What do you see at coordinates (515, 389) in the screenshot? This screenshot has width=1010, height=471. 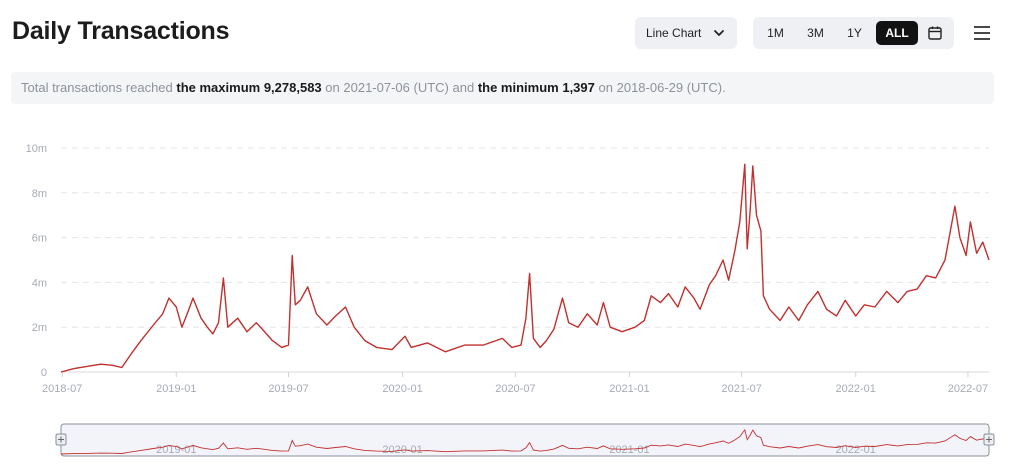 I see `x-tick-label: 2020-07` at bounding box center [515, 389].